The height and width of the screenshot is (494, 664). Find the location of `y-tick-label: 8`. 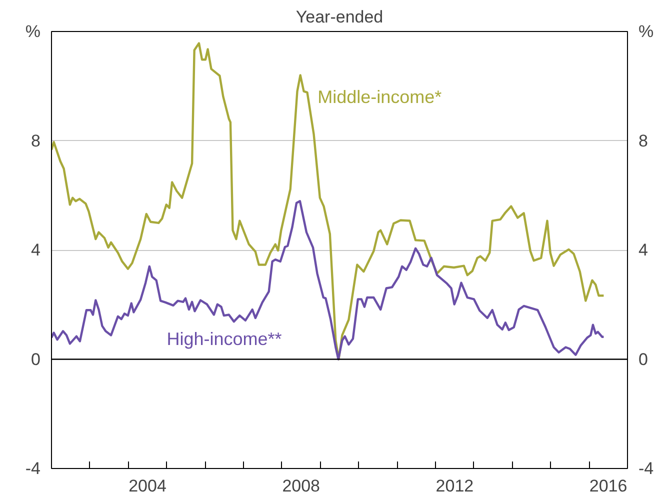

y-tick-label: 8 is located at coordinates (36, 140).